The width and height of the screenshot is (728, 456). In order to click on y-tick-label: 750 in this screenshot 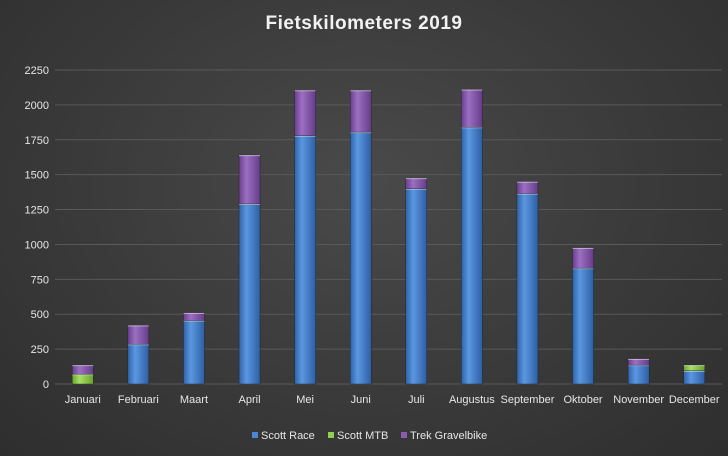, I will do `click(40, 280)`.